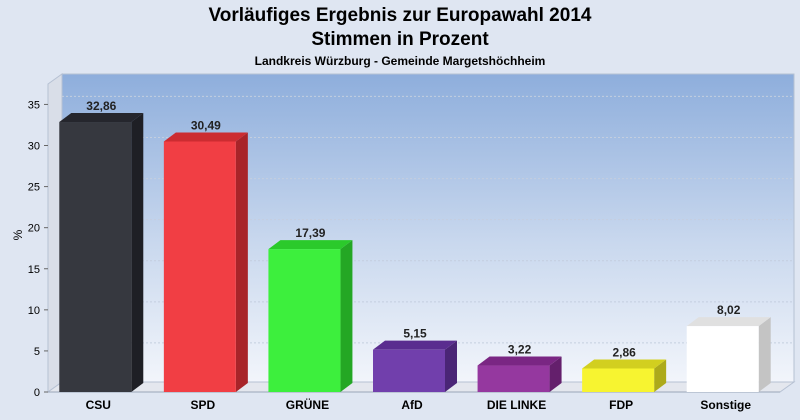  Describe the element at coordinates (98, 405) in the screenshot. I see `category-label: CSU` at that location.